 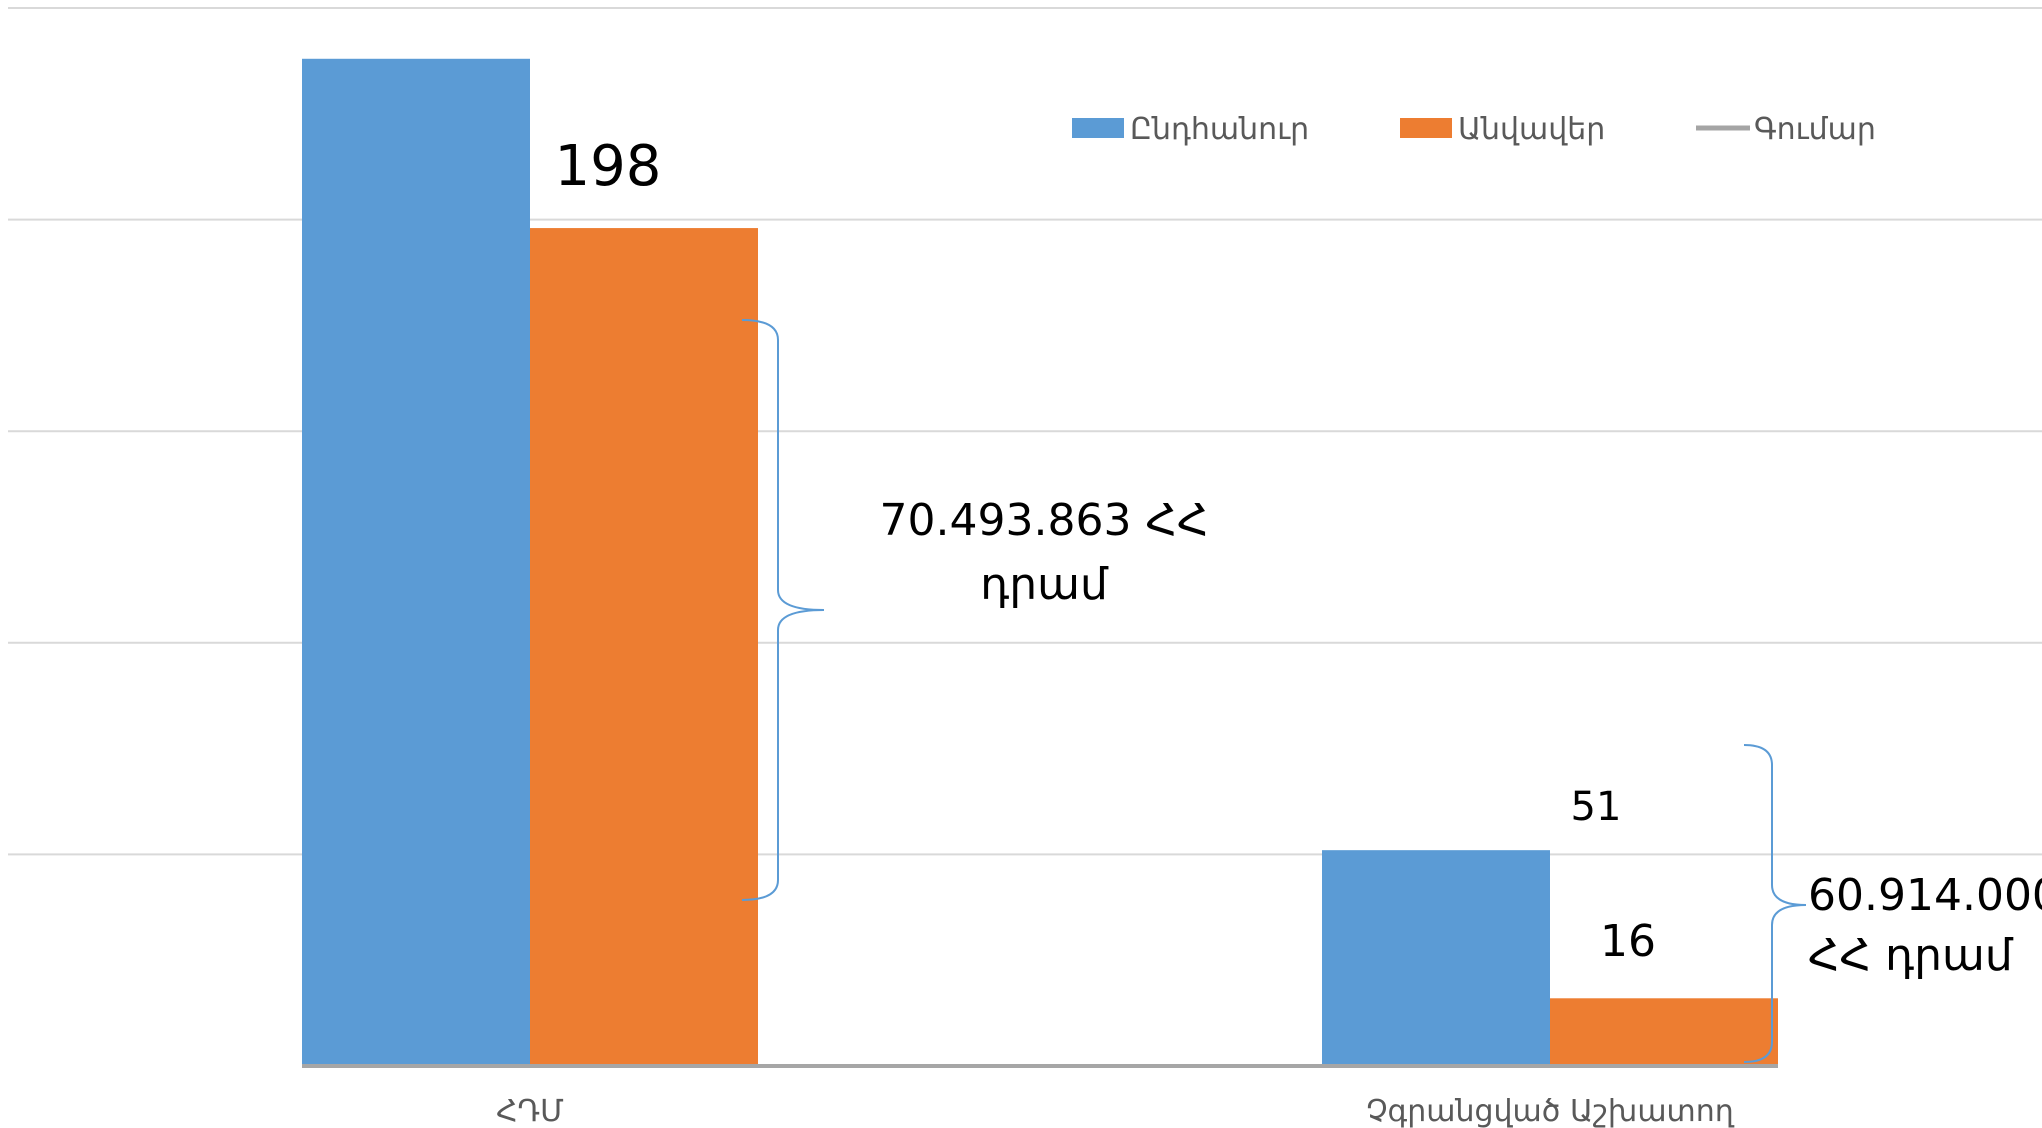 I want to click on brace-hdm, so click(x=783, y=610).